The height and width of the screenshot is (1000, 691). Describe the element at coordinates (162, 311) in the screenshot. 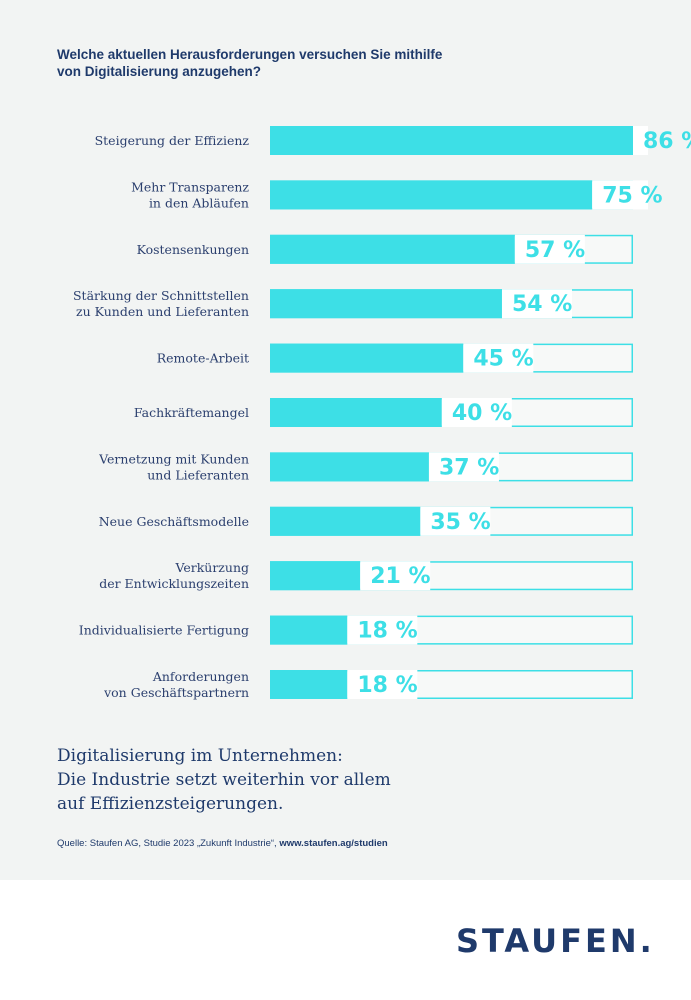

I see `category-label: zu Kunden und Lieferanten` at that location.